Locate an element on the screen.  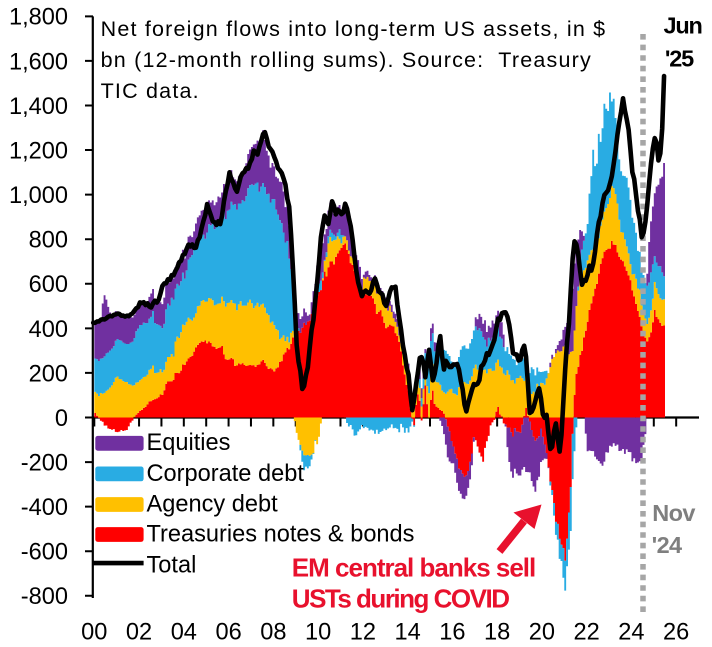
svg-text: 12 is located at coordinates (363, 633).